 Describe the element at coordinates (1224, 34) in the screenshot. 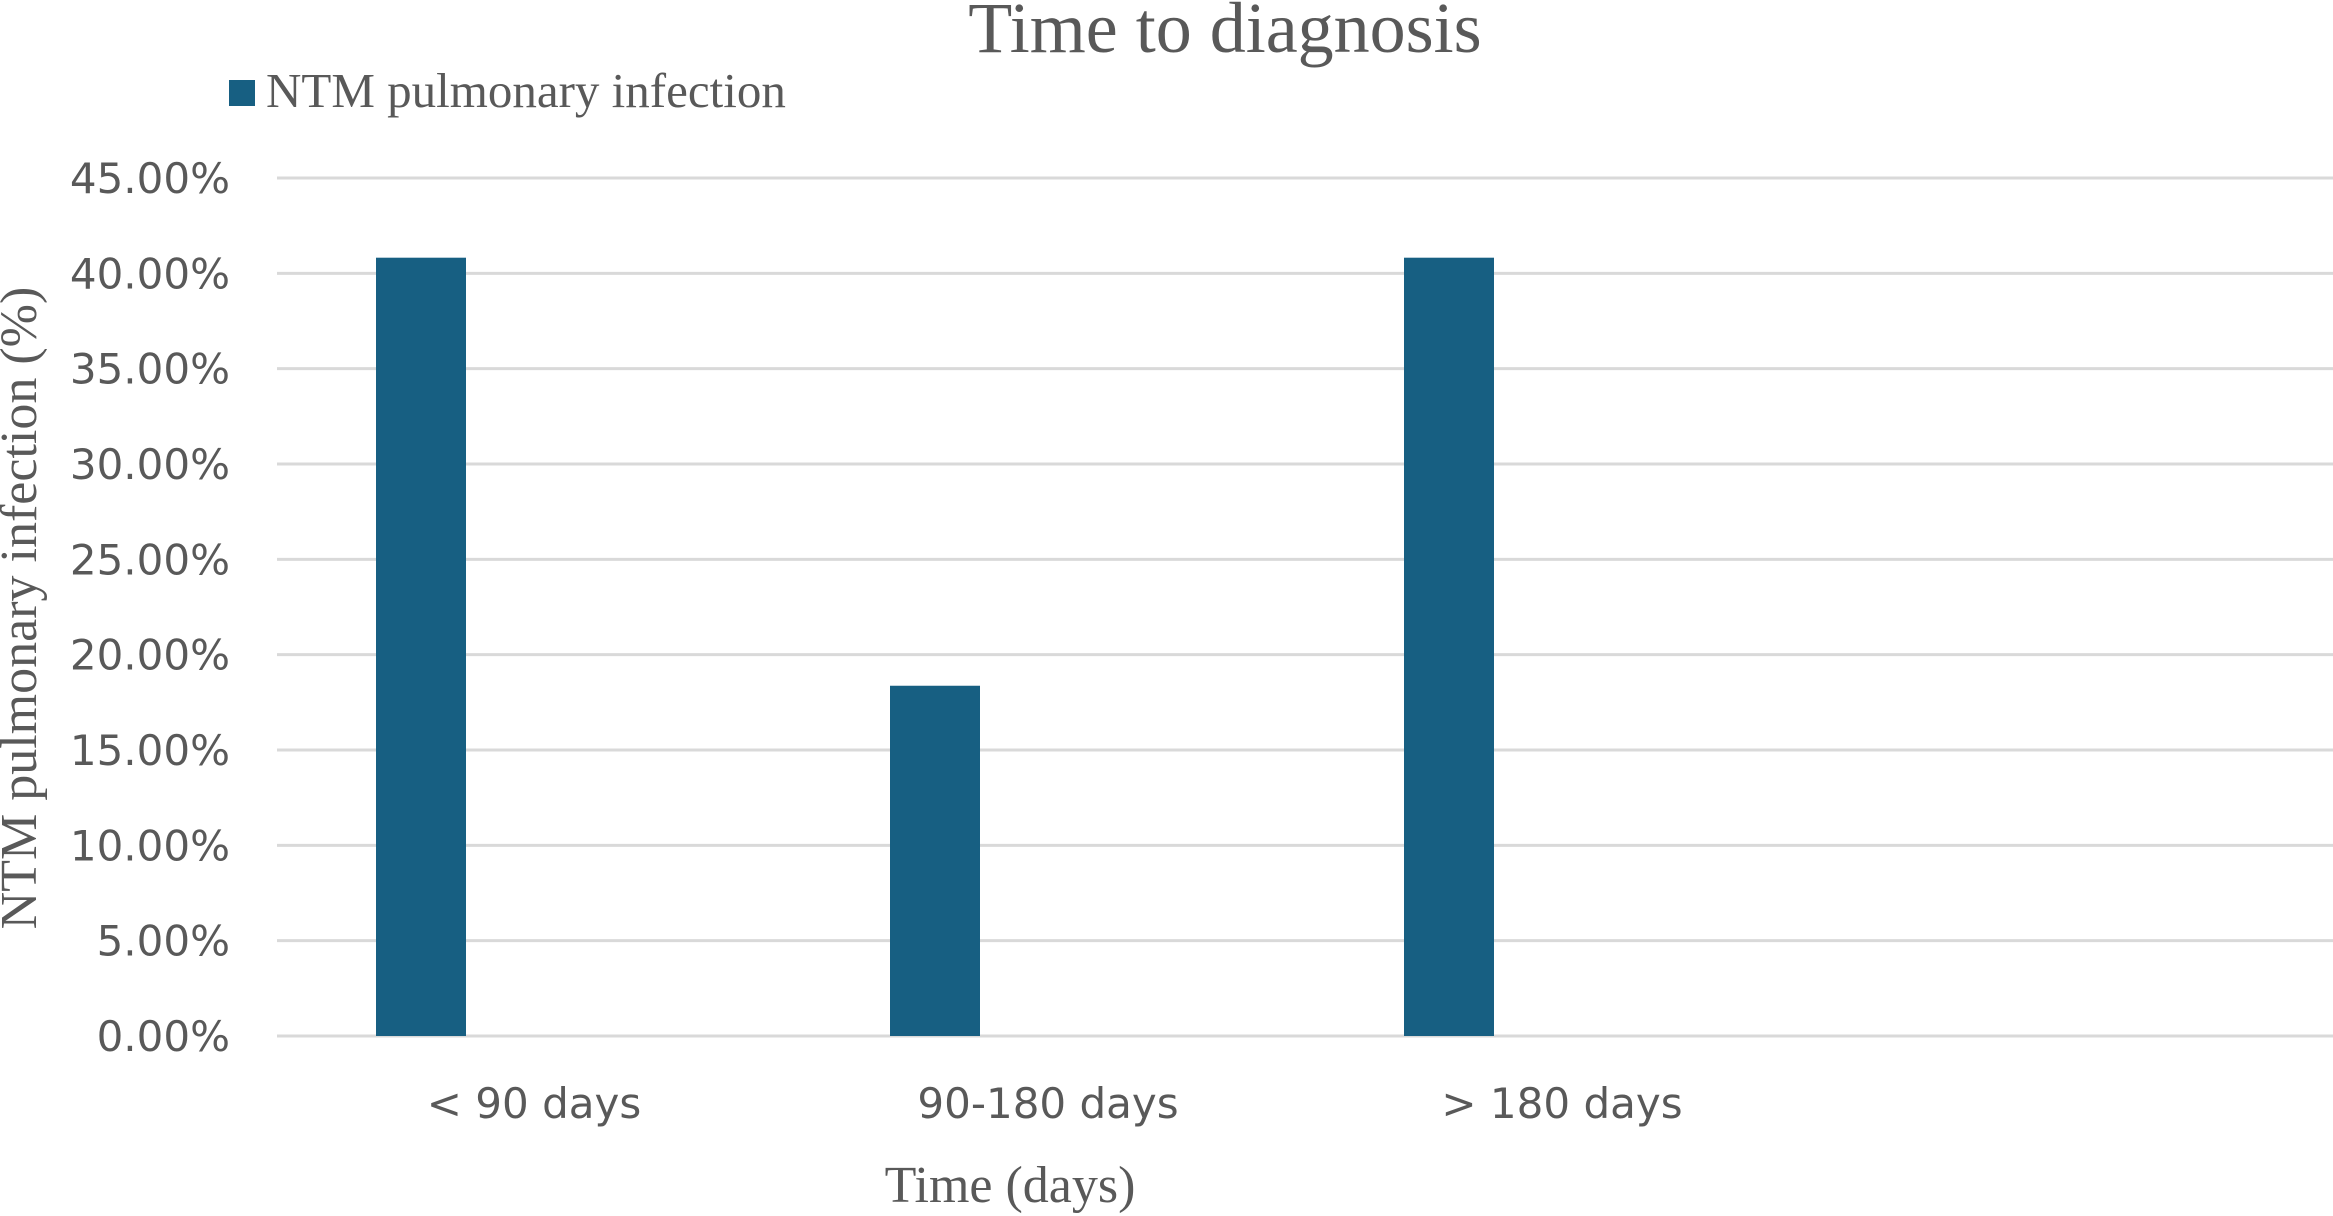

I see `chart-title: Time to diagnosis` at that location.